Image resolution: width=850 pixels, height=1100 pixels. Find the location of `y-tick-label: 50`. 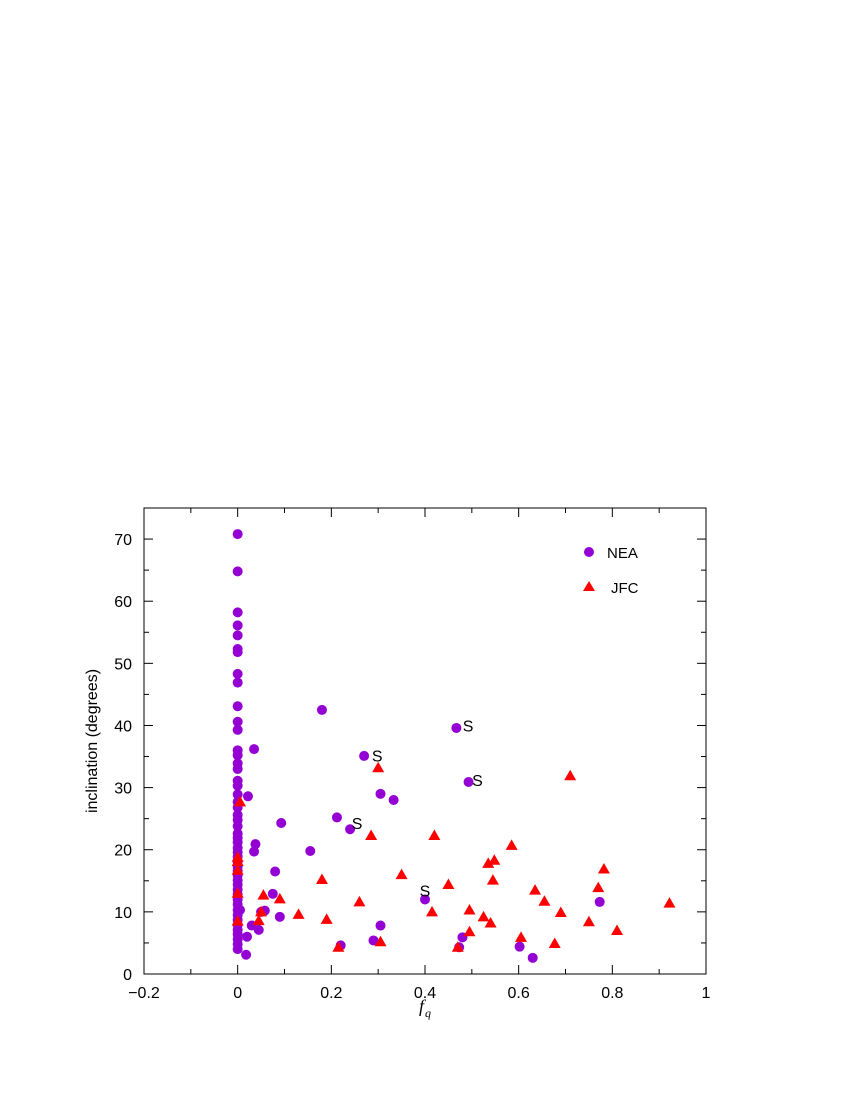

y-tick-label: 50 is located at coordinates (123, 664).